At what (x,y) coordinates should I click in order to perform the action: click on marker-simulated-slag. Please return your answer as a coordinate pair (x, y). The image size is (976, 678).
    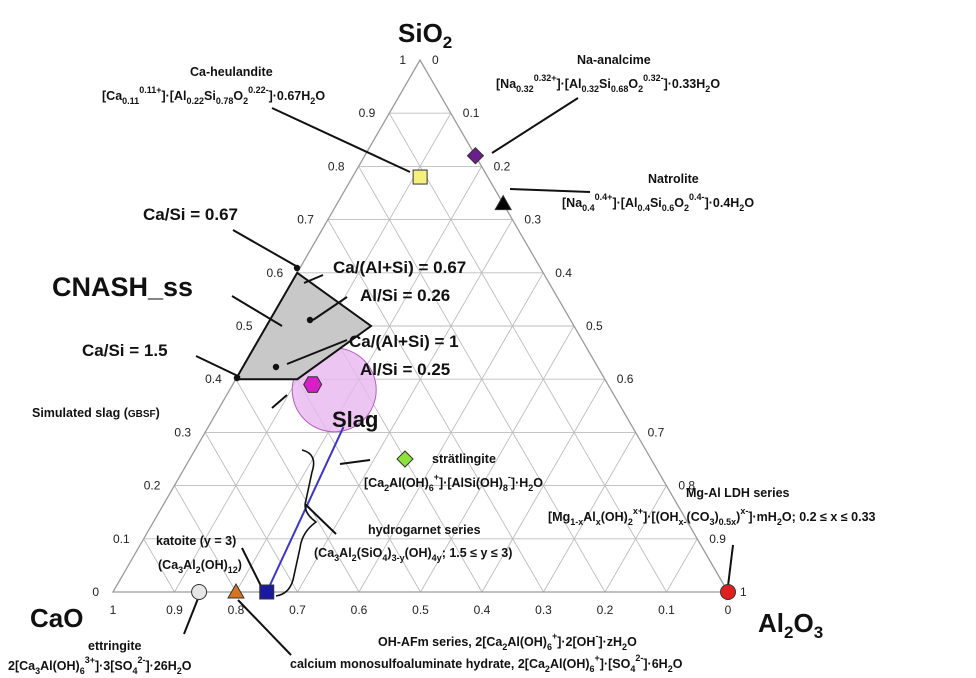
    Looking at the image, I should click on (313, 384).